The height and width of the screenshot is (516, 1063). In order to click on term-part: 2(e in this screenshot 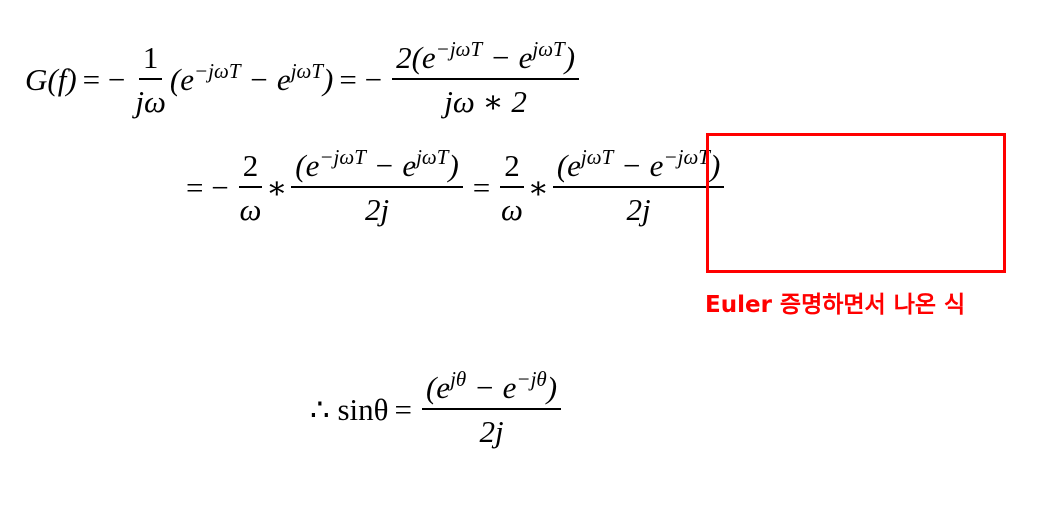, I will do `click(416, 57)`.